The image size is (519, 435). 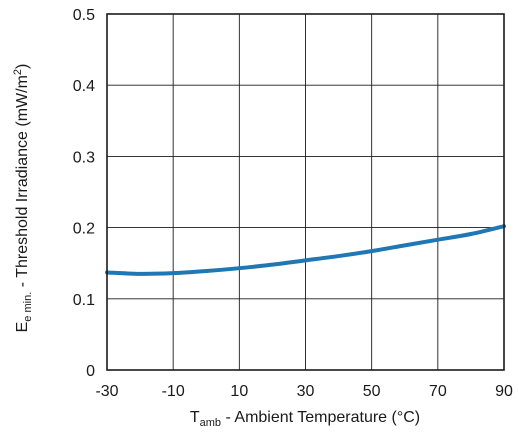 I want to click on y-tick-label: 0.1, so click(x=84, y=300).